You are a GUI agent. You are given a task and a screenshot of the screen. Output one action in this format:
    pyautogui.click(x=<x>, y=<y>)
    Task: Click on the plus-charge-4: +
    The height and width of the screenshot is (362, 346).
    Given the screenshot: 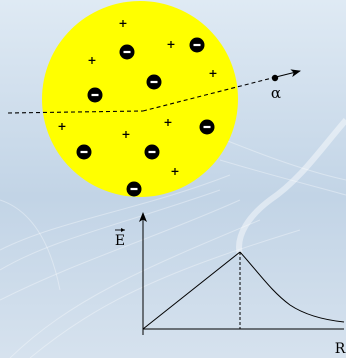 What is the action you would take?
    pyautogui.click(x=212, y=73)
    